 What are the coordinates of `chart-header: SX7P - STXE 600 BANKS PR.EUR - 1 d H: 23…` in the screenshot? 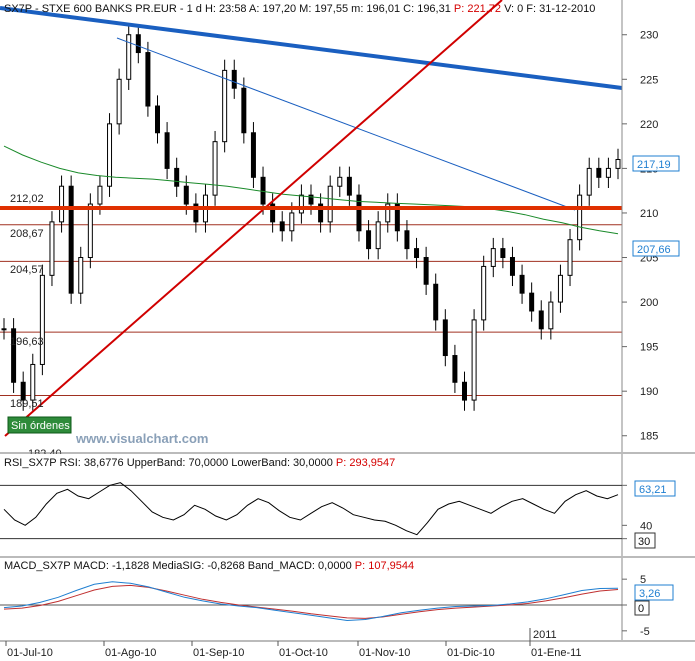 It's located at (299, 9).